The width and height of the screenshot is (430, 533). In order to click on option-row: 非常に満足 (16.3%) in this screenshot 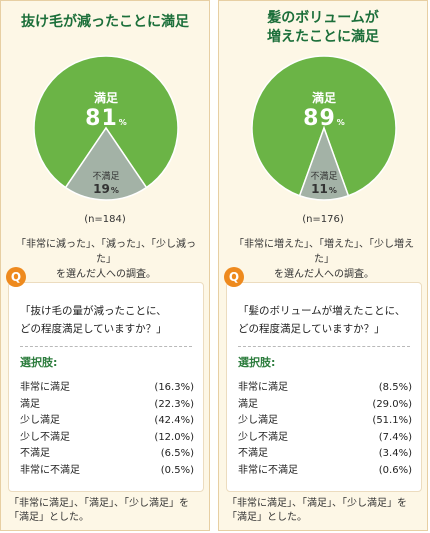, I will do `click(107, 388)`.